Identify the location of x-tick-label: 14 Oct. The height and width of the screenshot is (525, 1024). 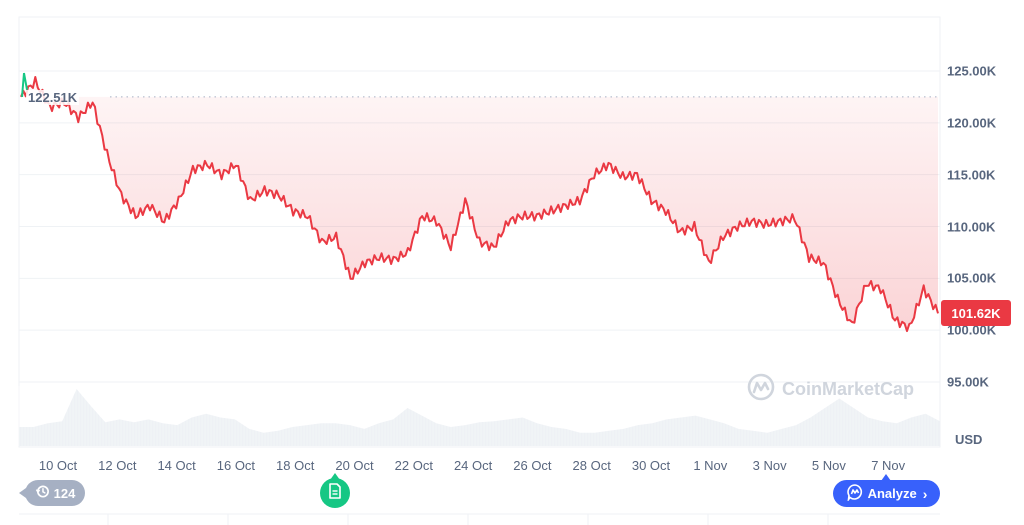
(176, 465).